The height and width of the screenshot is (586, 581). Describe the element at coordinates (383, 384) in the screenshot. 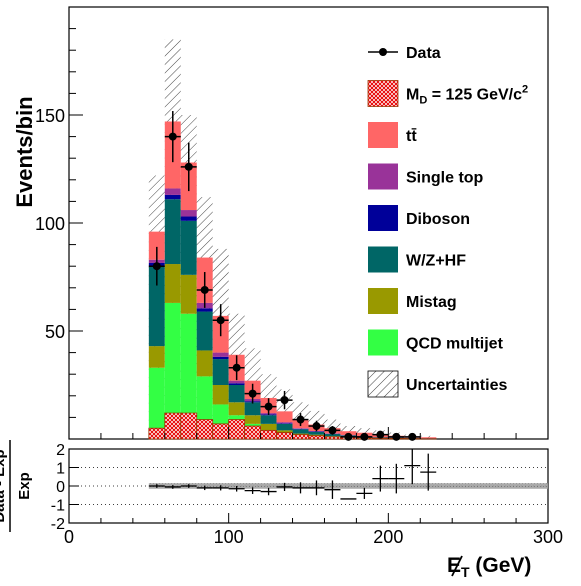

I see `legend-uncertainty-swatch` at that location.